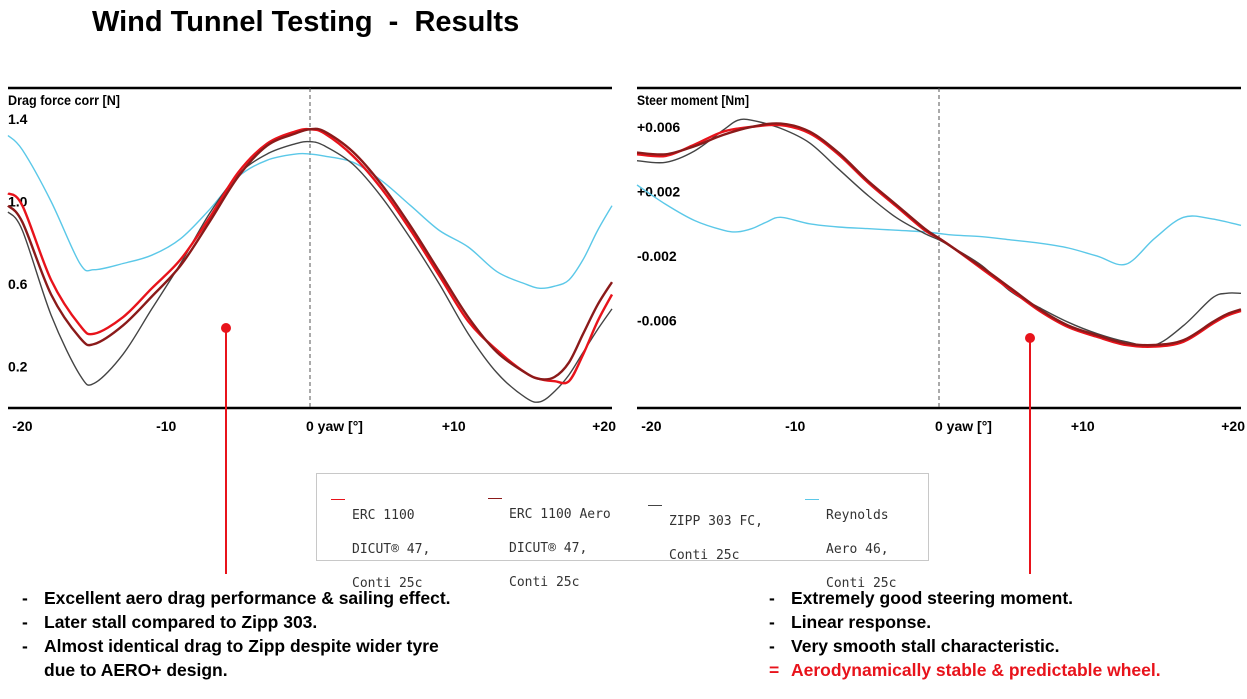  Describe the element at coordinates (932, 598) in the screenshot. I see `note-text: Extremely good steering moment.` at that location.